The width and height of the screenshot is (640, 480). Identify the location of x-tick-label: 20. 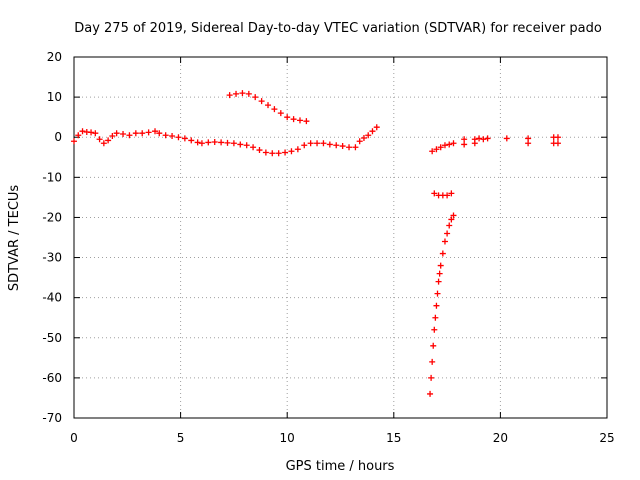
(500, 438).